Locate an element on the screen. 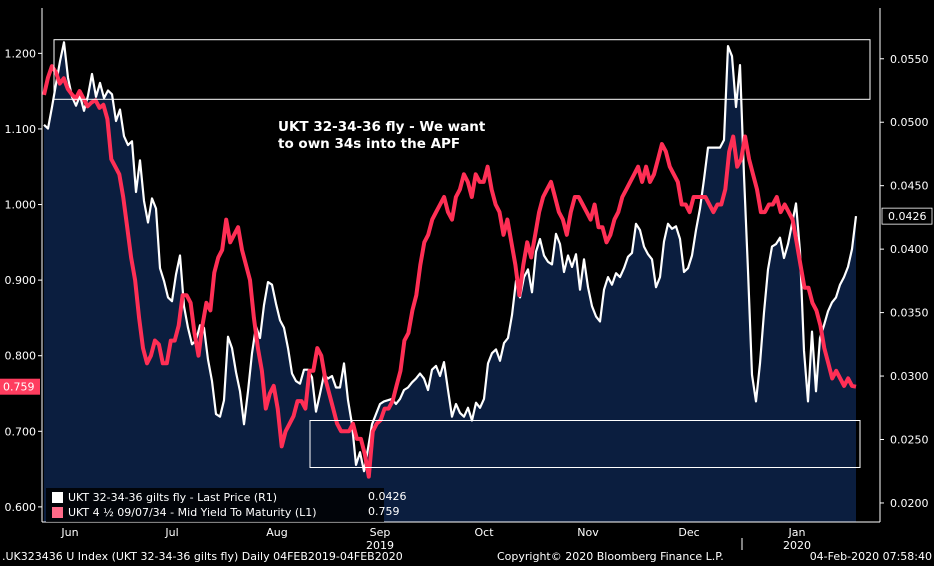  legend-entry-fly: UKT 32-34-36 gilts fly - Last Price (R1) is located at coordinates (164, 497).